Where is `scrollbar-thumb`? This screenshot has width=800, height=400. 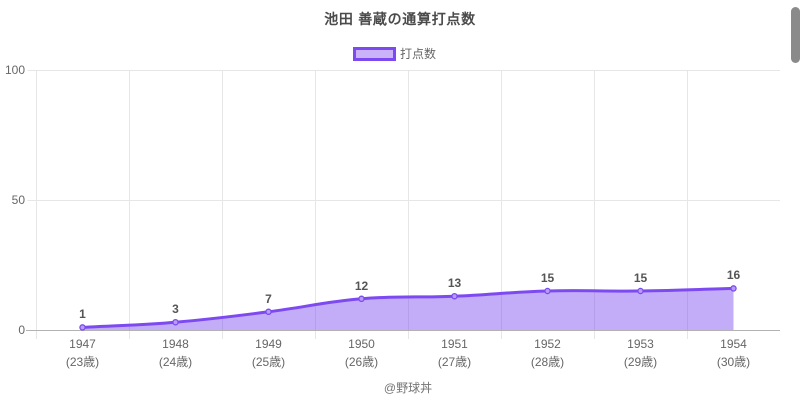 scrollbar-thumb is located at coordinates (795, 35).